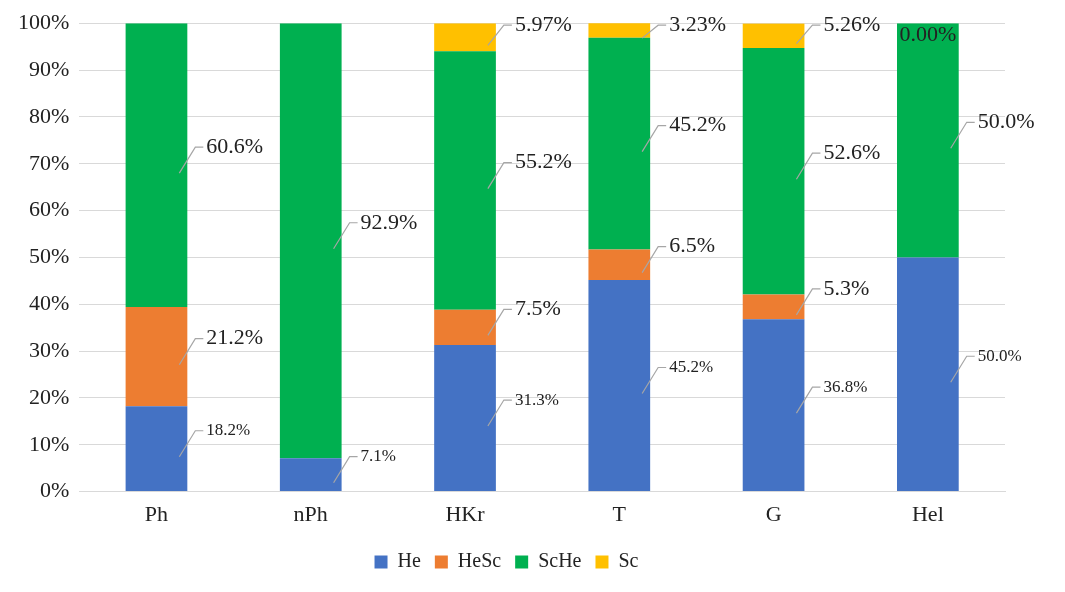  I want to click on data-label: 60.6%, so click(235, 145).